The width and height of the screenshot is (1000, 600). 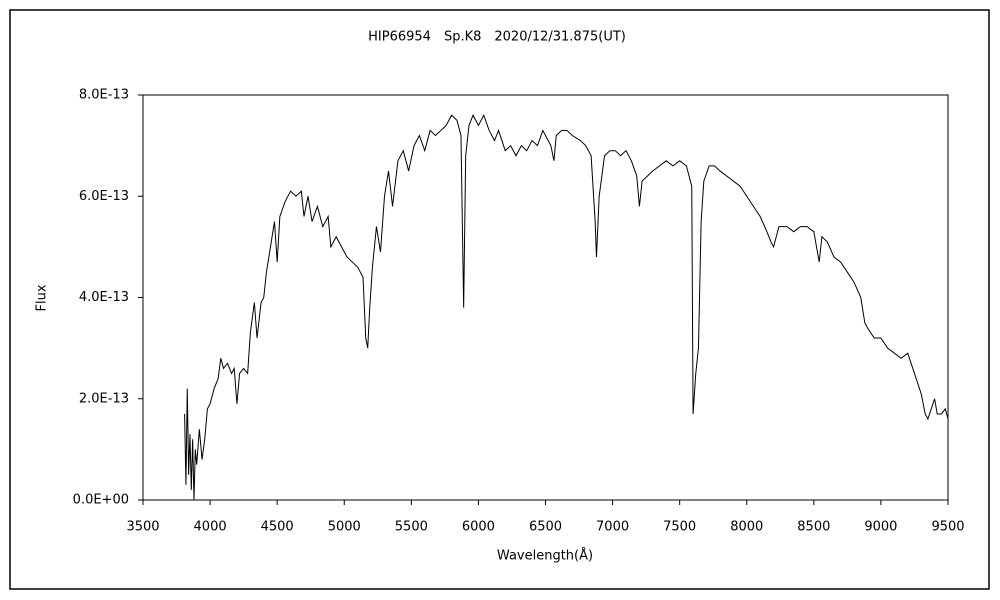 I want to click on y-axis-label: Flux, so click(x=42, y=297).